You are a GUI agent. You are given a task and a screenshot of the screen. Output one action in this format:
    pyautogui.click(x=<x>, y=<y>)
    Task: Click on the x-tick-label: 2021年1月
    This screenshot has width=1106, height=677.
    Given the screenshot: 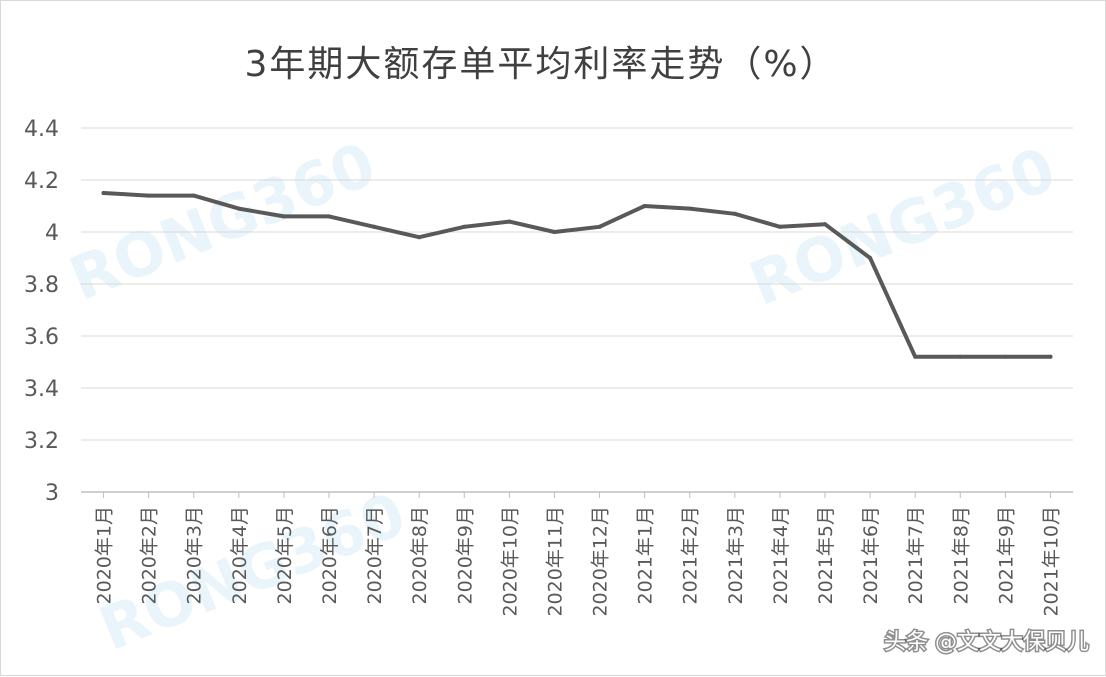 What is the action you would take?
    pyautogui.click(x=646, y=555)
    